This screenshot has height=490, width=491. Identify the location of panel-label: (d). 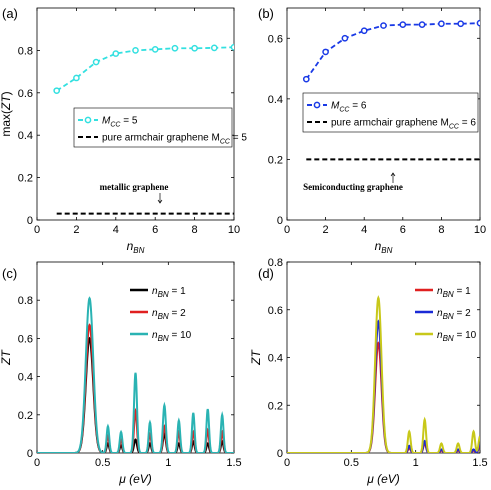
(266, 273).